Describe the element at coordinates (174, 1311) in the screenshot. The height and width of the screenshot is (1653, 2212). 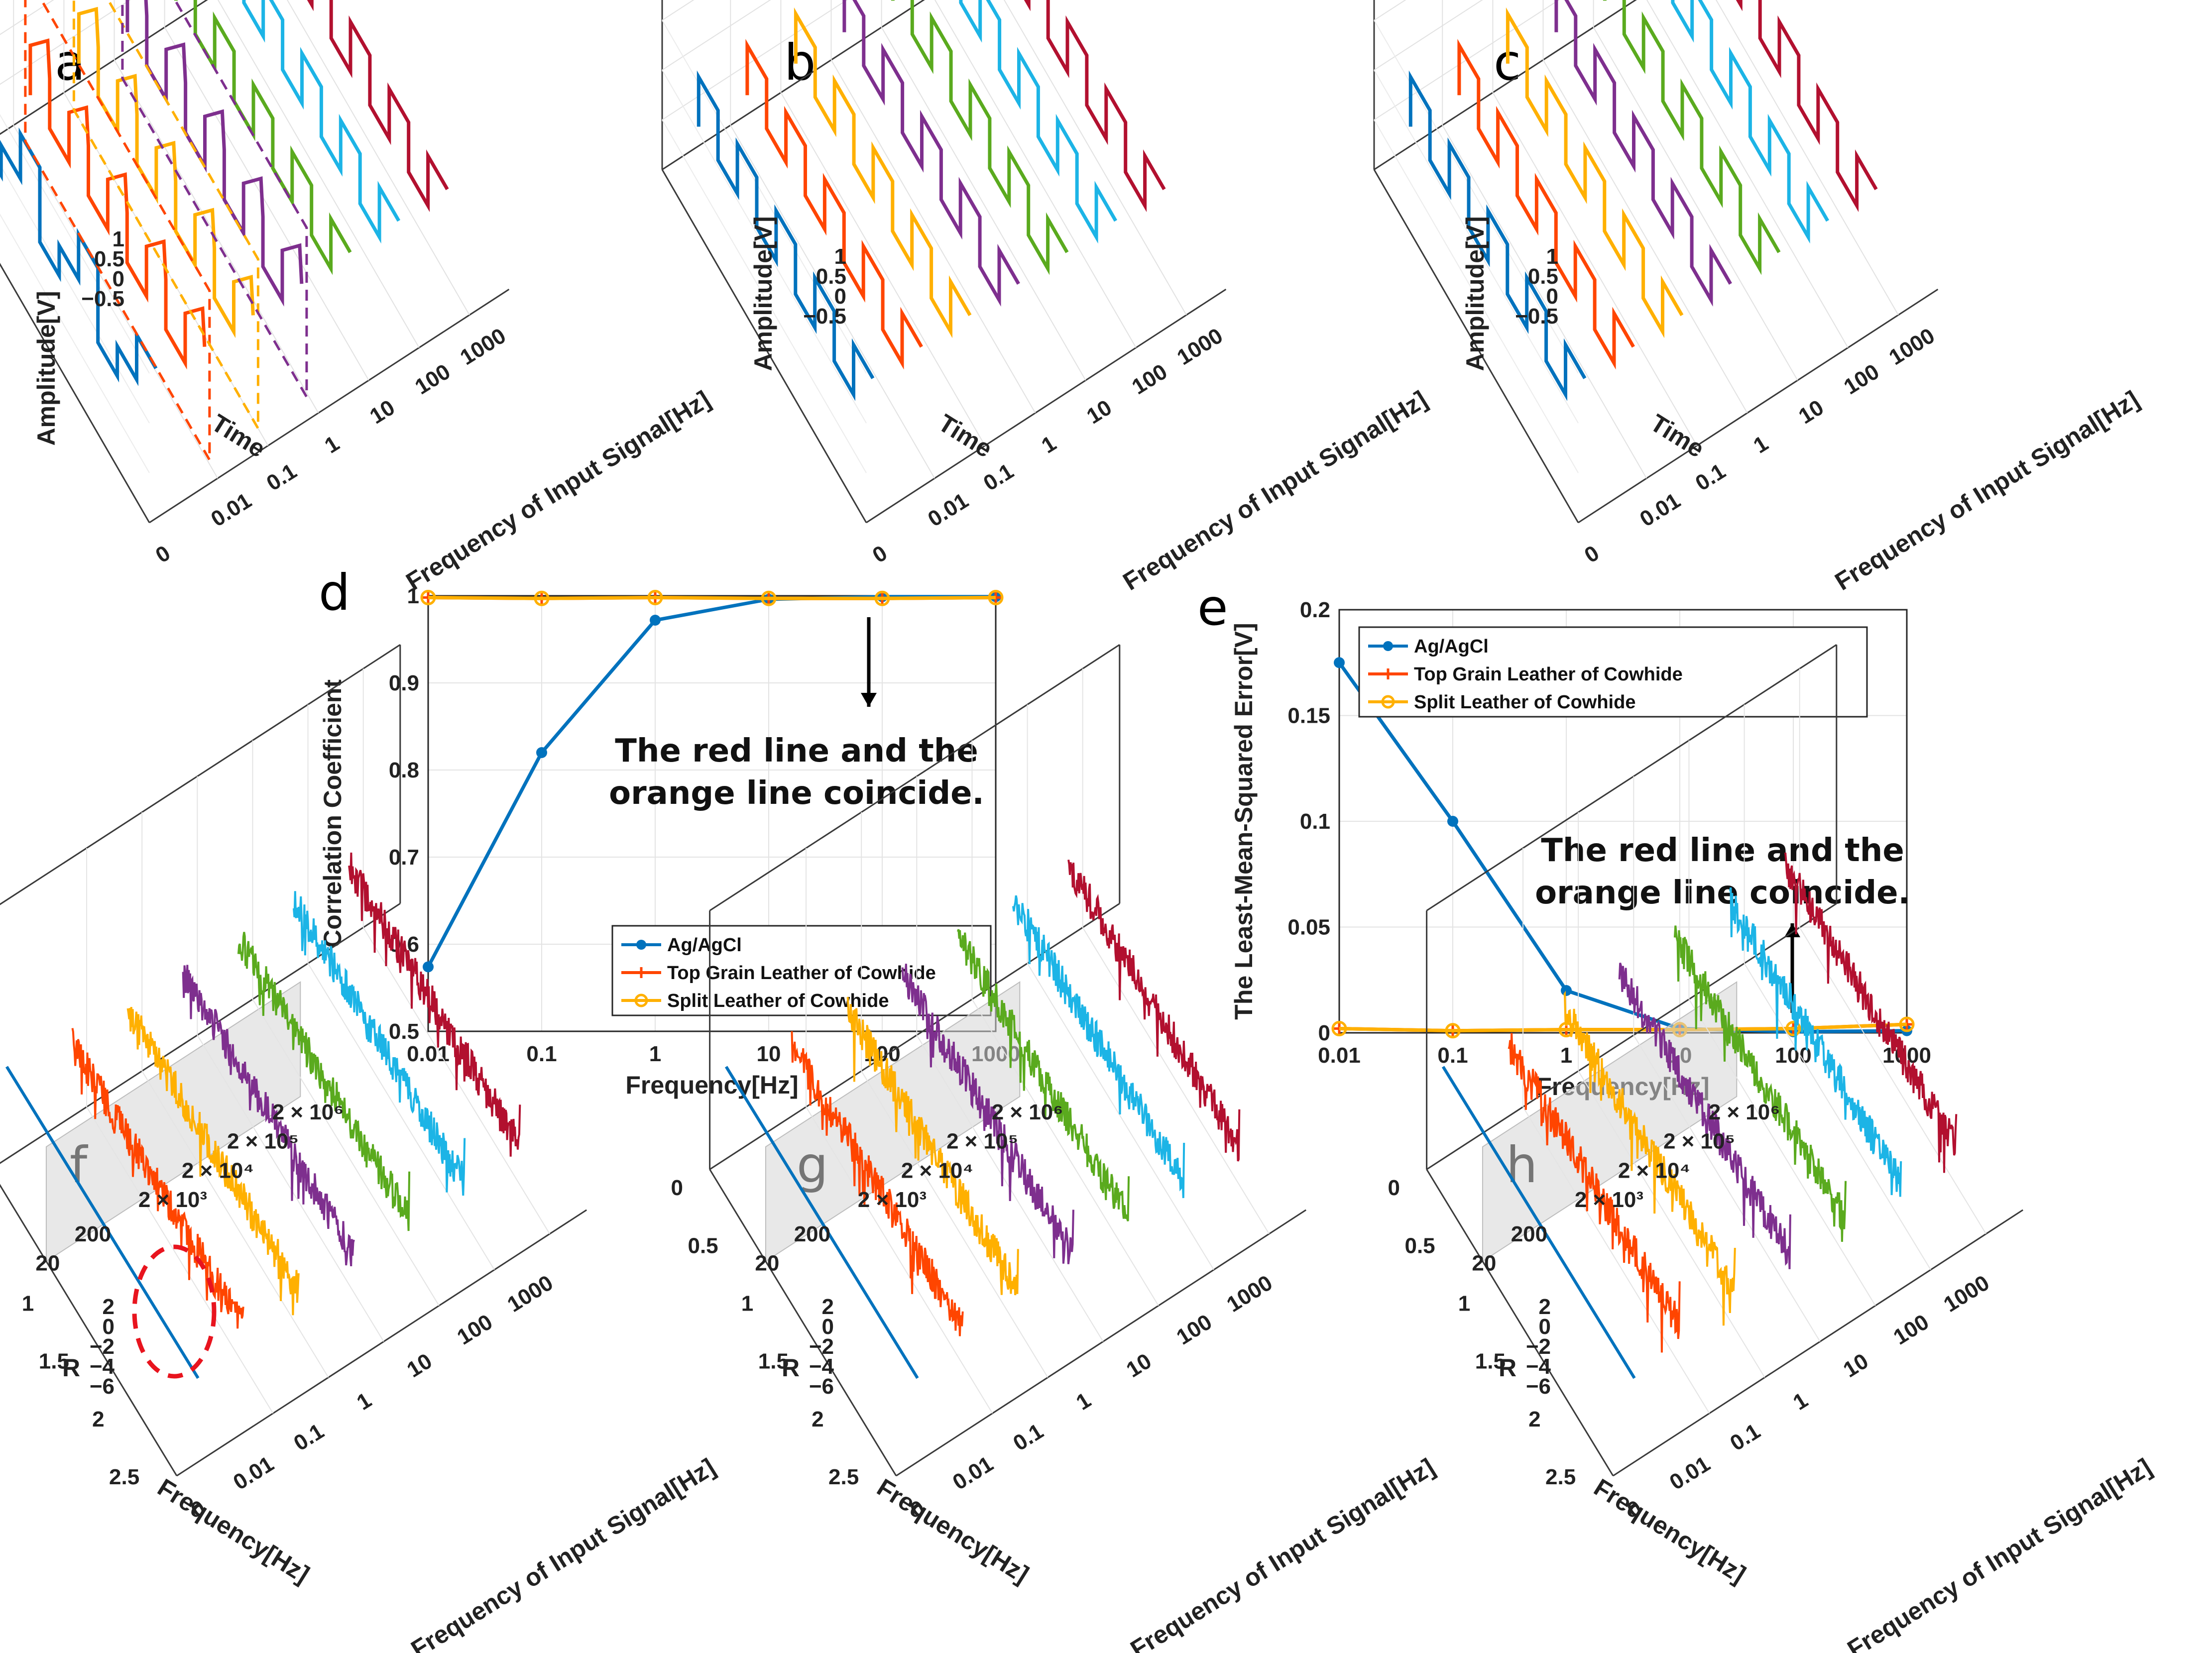
I see `panel-f-highlight-ellipse` at that location.